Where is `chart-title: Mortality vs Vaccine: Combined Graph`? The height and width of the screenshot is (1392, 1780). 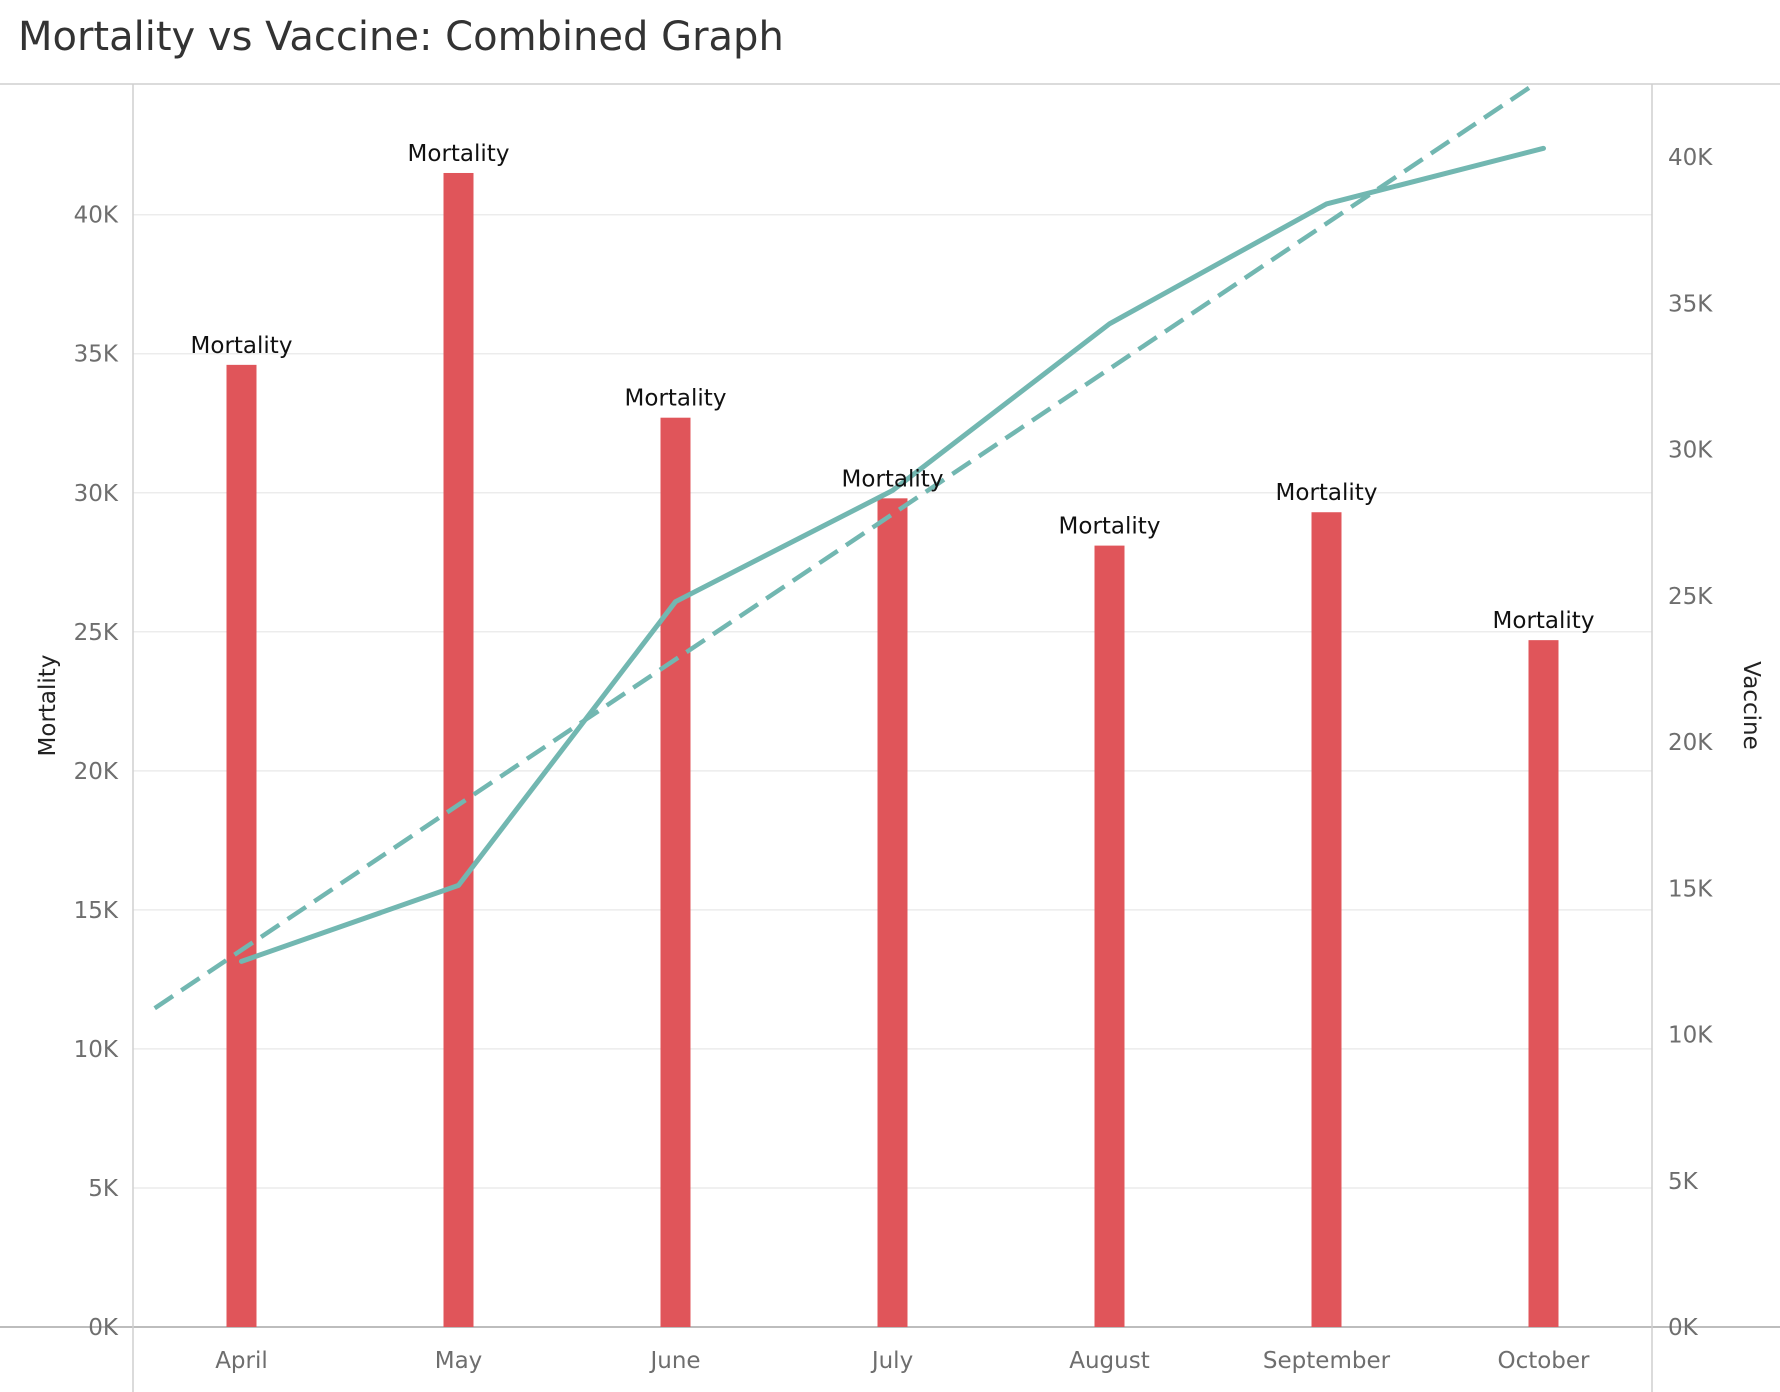
chart-title: Mortality vs Vaccine: Combined Graph is located at coordinates (401, 37).